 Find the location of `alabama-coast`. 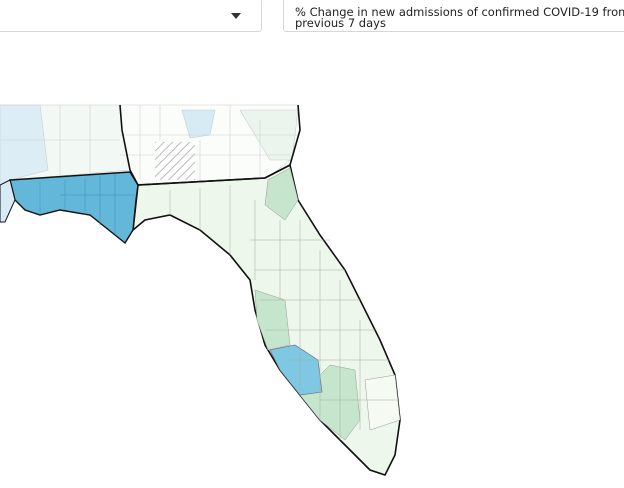

alabama-coast is located at coordinates (8, 201).